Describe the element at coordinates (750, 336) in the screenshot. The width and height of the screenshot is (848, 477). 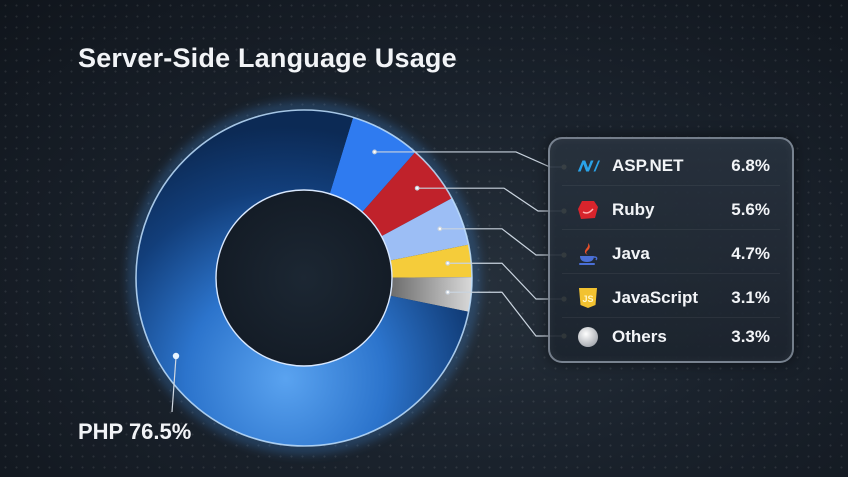
I see `legend-value: 3.3%` at that location.